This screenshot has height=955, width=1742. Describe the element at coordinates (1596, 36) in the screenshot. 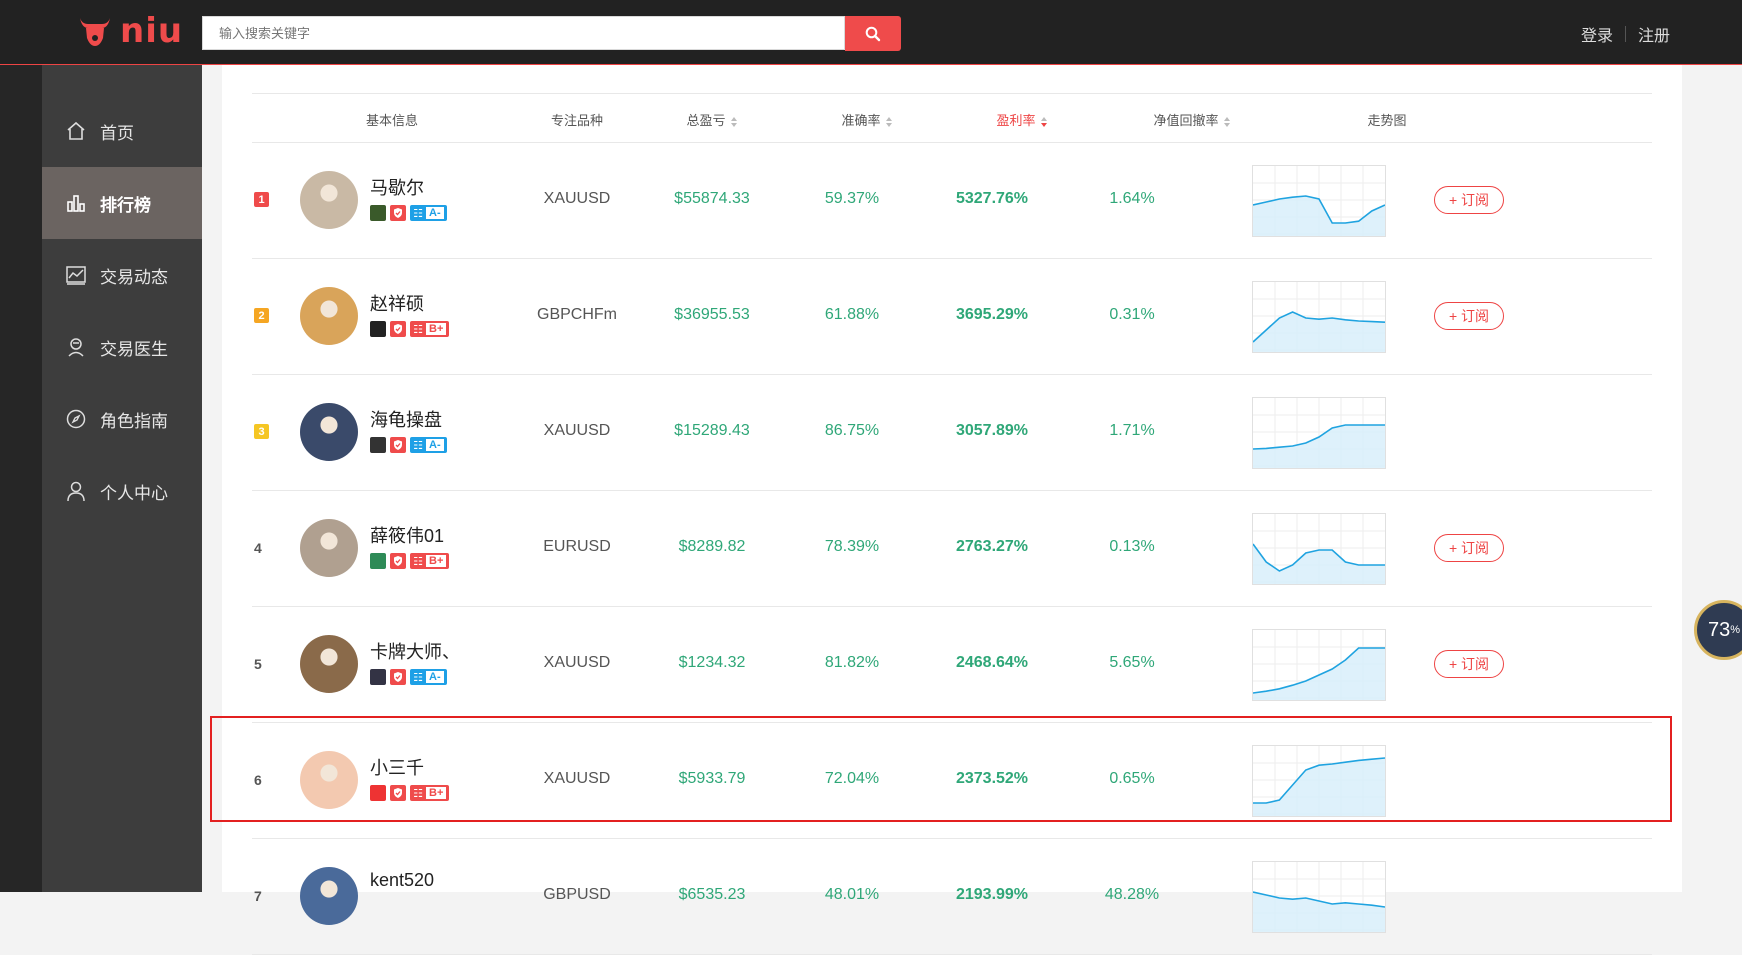

I see `login-link: 登录` at that location.